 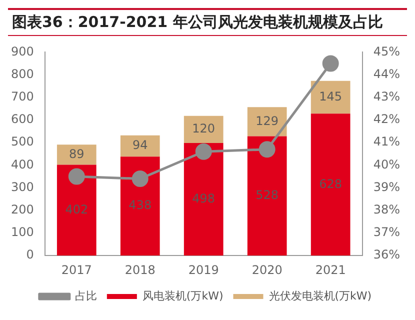 I want to click on x-tick-label: 2017, so click(x=76, y=269).